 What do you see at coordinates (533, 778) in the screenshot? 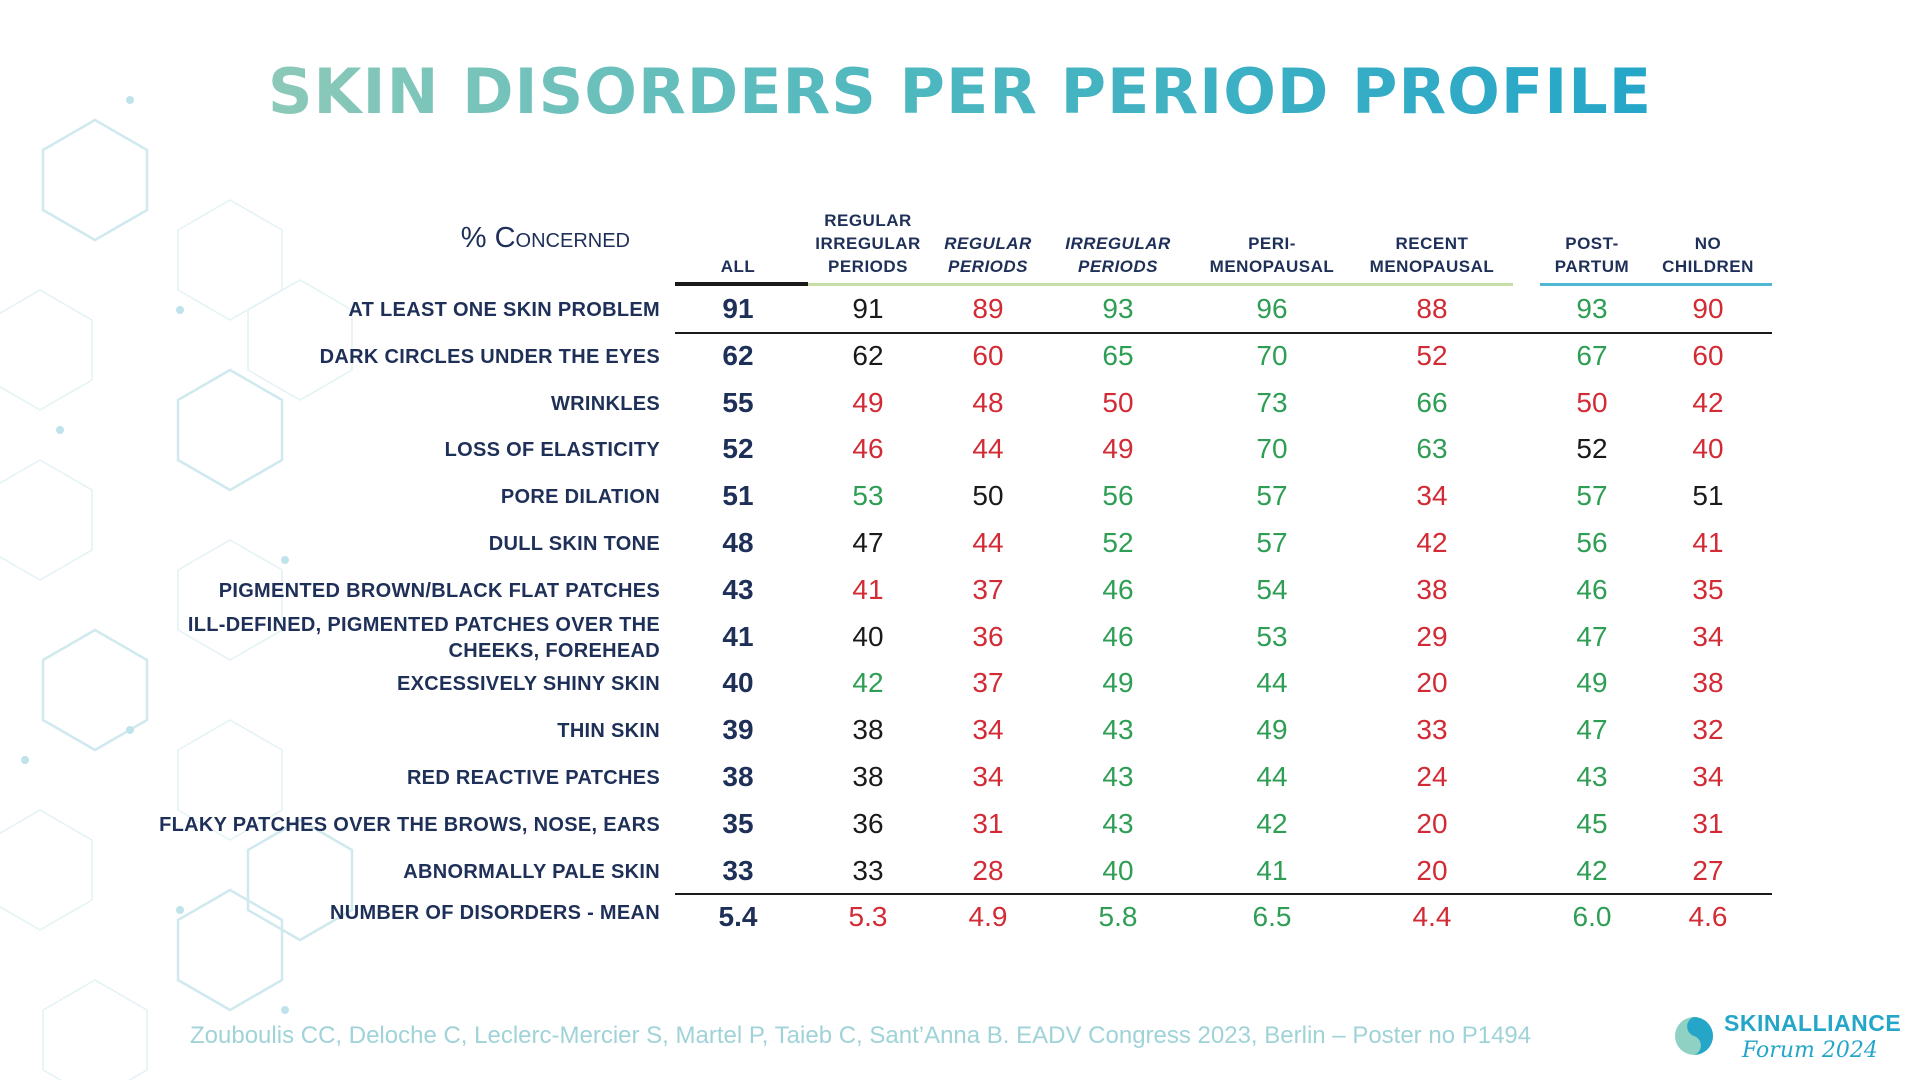
I see `row-label-line: RED REACTIVE PATCHES` at bounding box center [533, 778].